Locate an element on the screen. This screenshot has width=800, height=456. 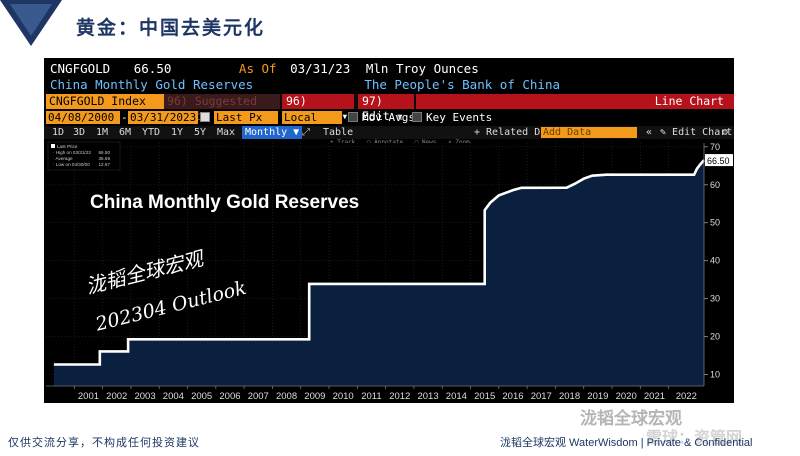
tool-annotate: ▢ Annotate is located at coordinates (385, 142).